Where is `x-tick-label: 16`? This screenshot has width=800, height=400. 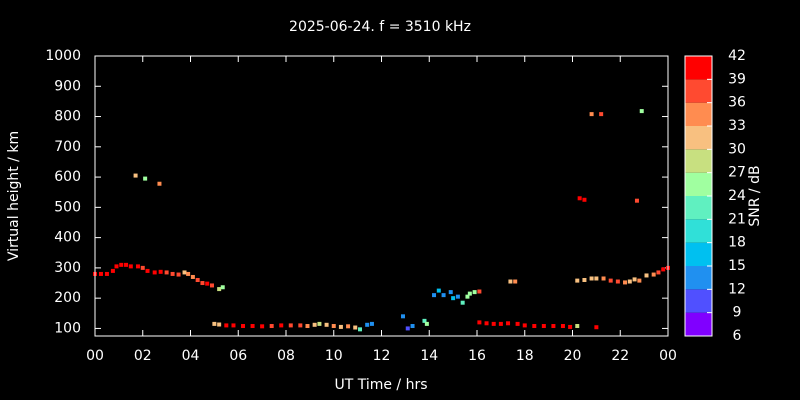 x-tick-label: 16 is located at coordinates (477, 356).